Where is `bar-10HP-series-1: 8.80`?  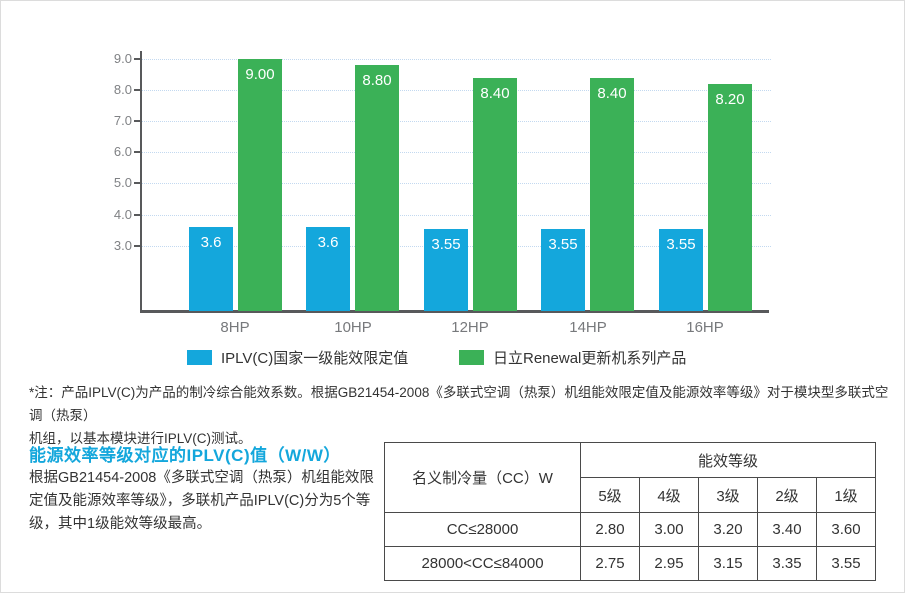
bar-10HP-series-1: 8.80 is located at coordinates (377, 188).